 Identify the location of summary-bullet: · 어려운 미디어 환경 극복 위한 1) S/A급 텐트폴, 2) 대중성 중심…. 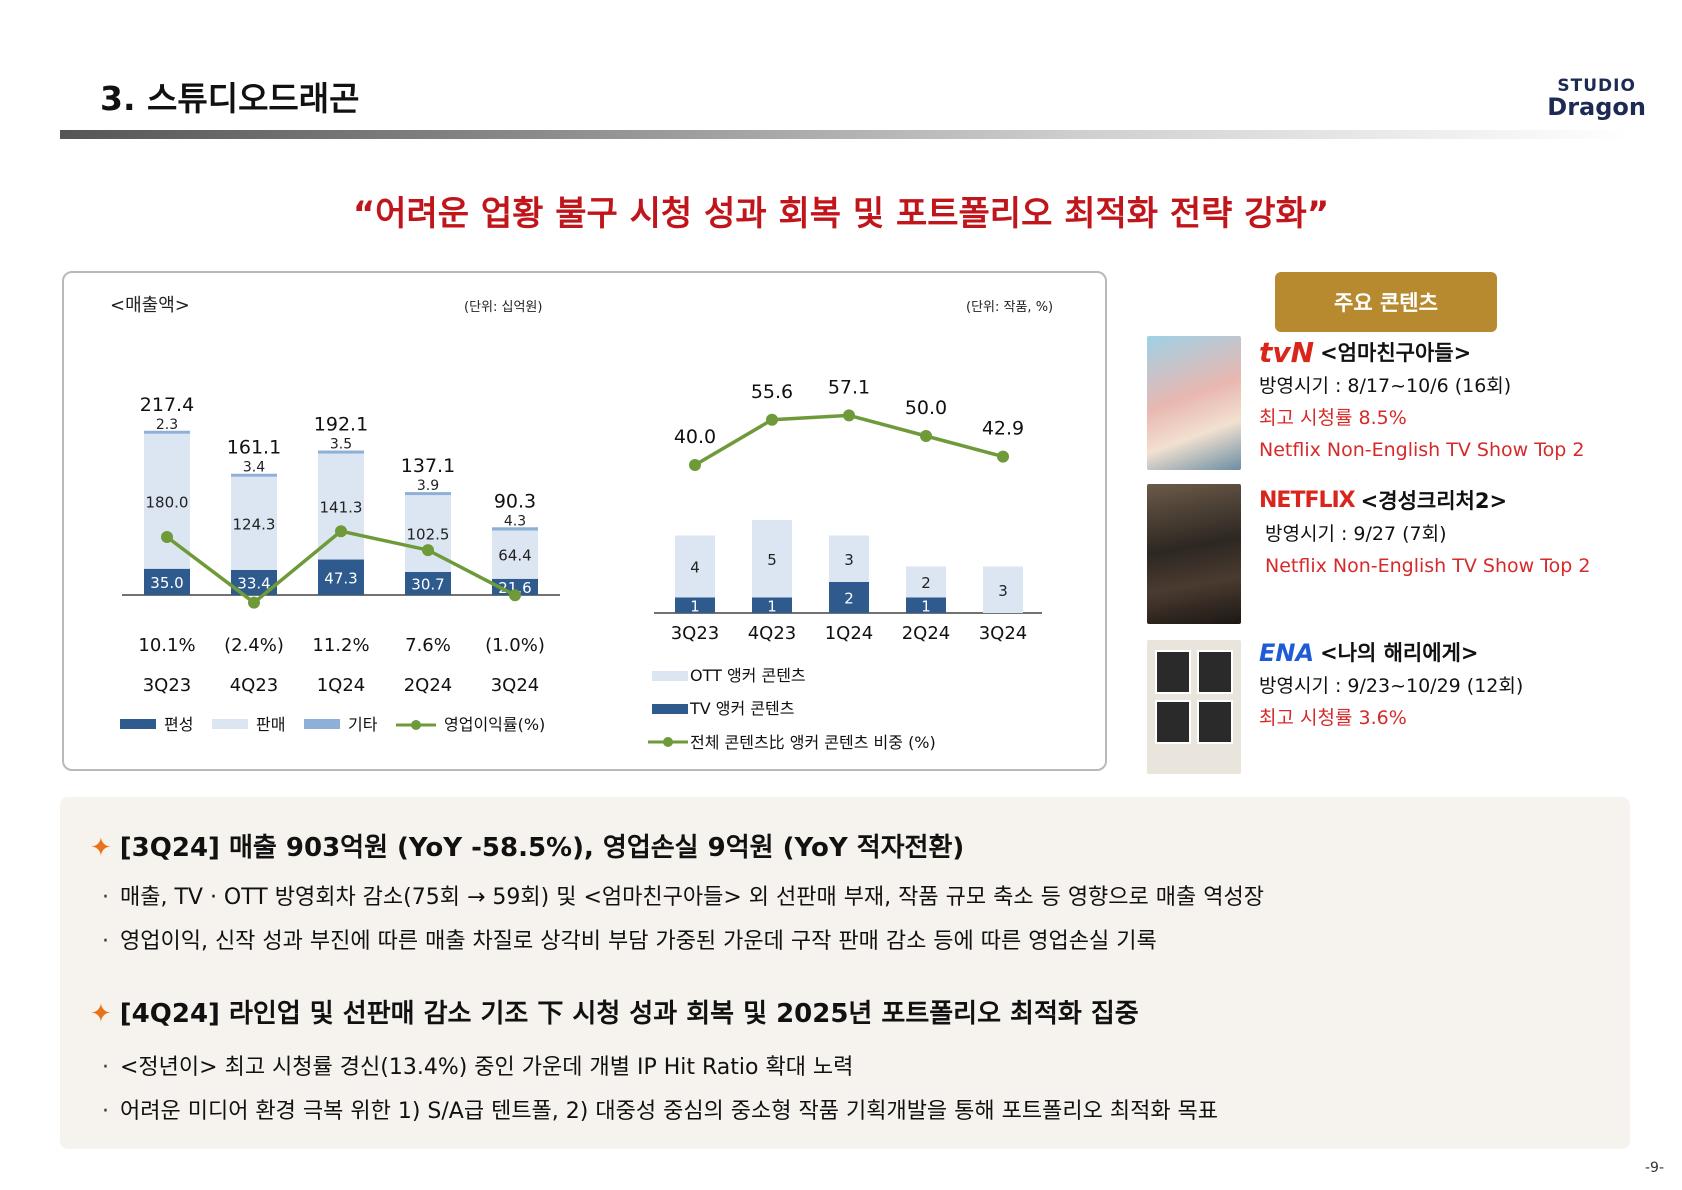
(660, 1109).